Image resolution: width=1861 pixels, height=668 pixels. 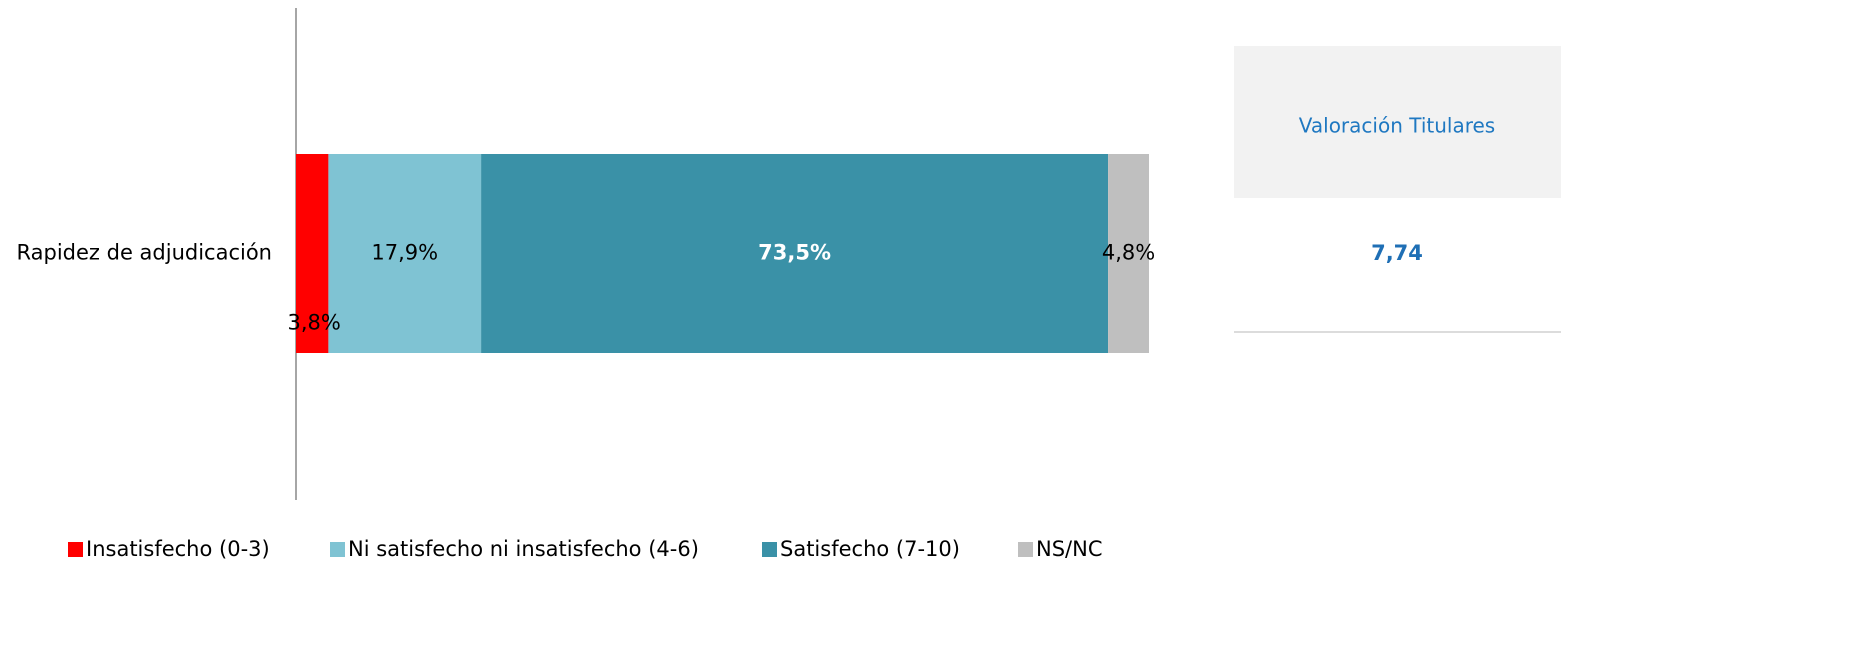 What do you see at coordinates (523, 549) in the screenshot?
I see `legend-label: Ni satisfecho ni insatisfecho (4-6)` at bounding box center [523, 549].